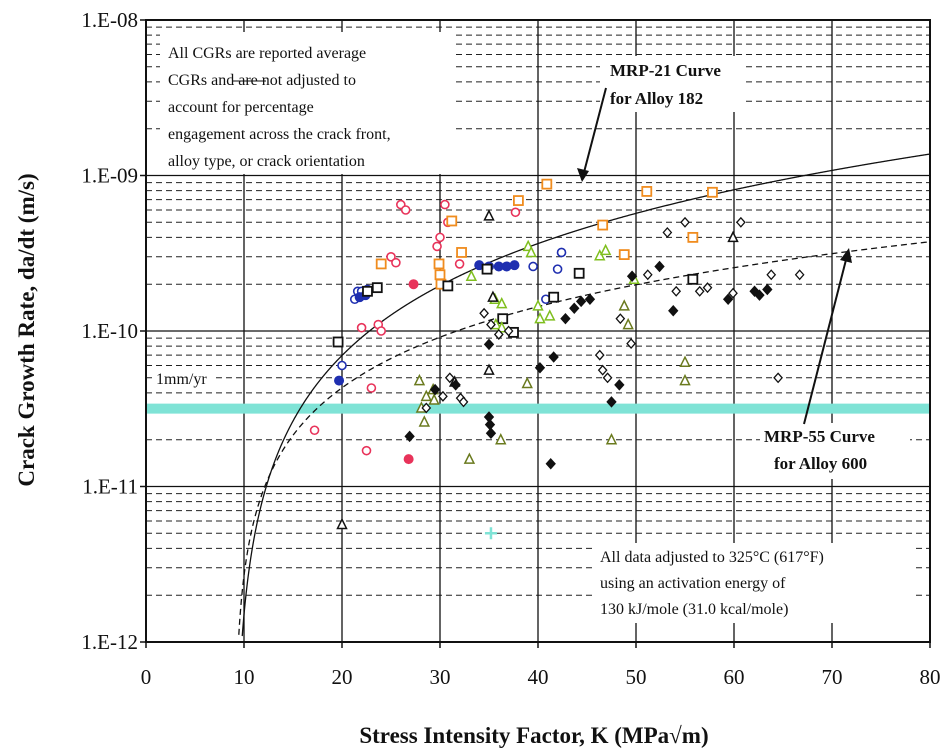 This screenshot has width=946, height=754. What do you see at coordinates (659, 119) in the screenshot?
I see `mrp21-label: MRP-21 Curve for Alloy 182` at bounding box center [659, 119].